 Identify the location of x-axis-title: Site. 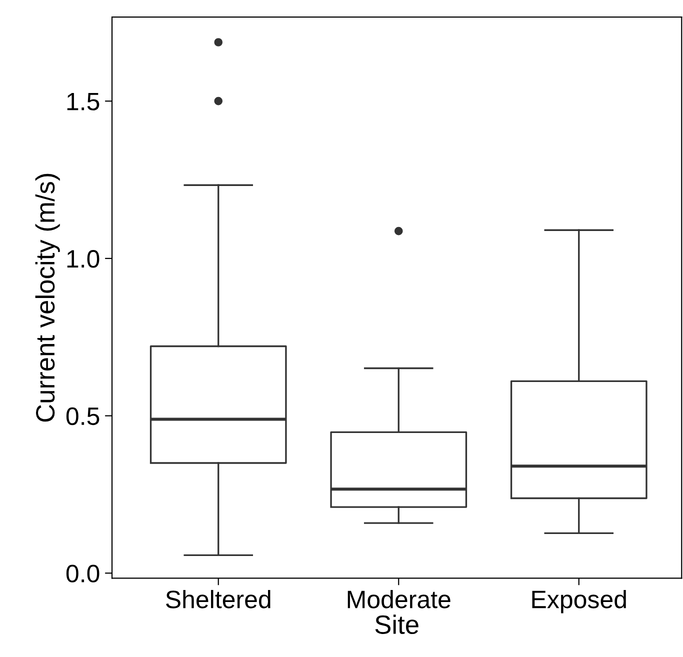
(396, 624).